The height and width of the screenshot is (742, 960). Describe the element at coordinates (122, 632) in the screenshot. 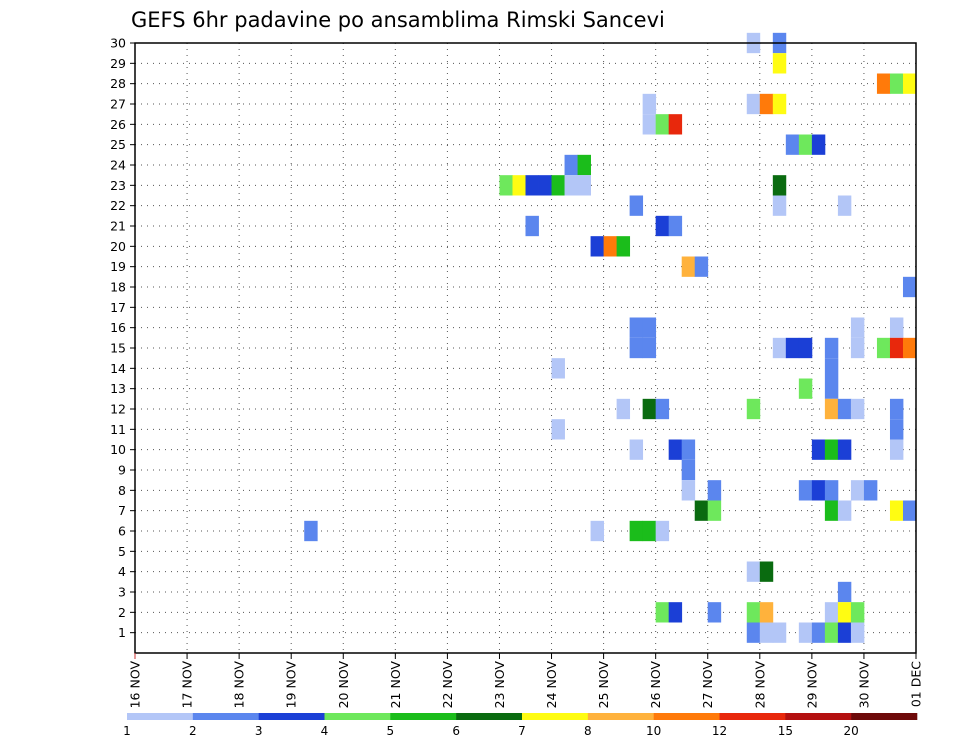

I see `y-tick-label: 1` at that location.